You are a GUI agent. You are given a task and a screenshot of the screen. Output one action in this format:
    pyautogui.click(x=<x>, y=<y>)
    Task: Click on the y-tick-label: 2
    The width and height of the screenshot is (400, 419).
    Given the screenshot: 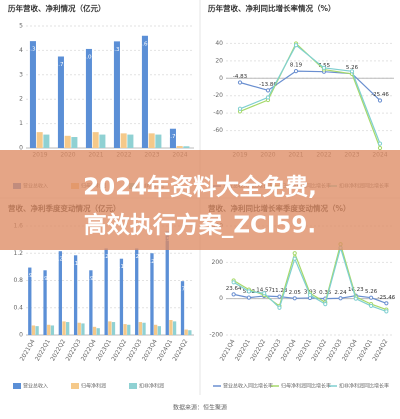 What is the action you would take?
    pyautogui.click(x=21, y=99)
    